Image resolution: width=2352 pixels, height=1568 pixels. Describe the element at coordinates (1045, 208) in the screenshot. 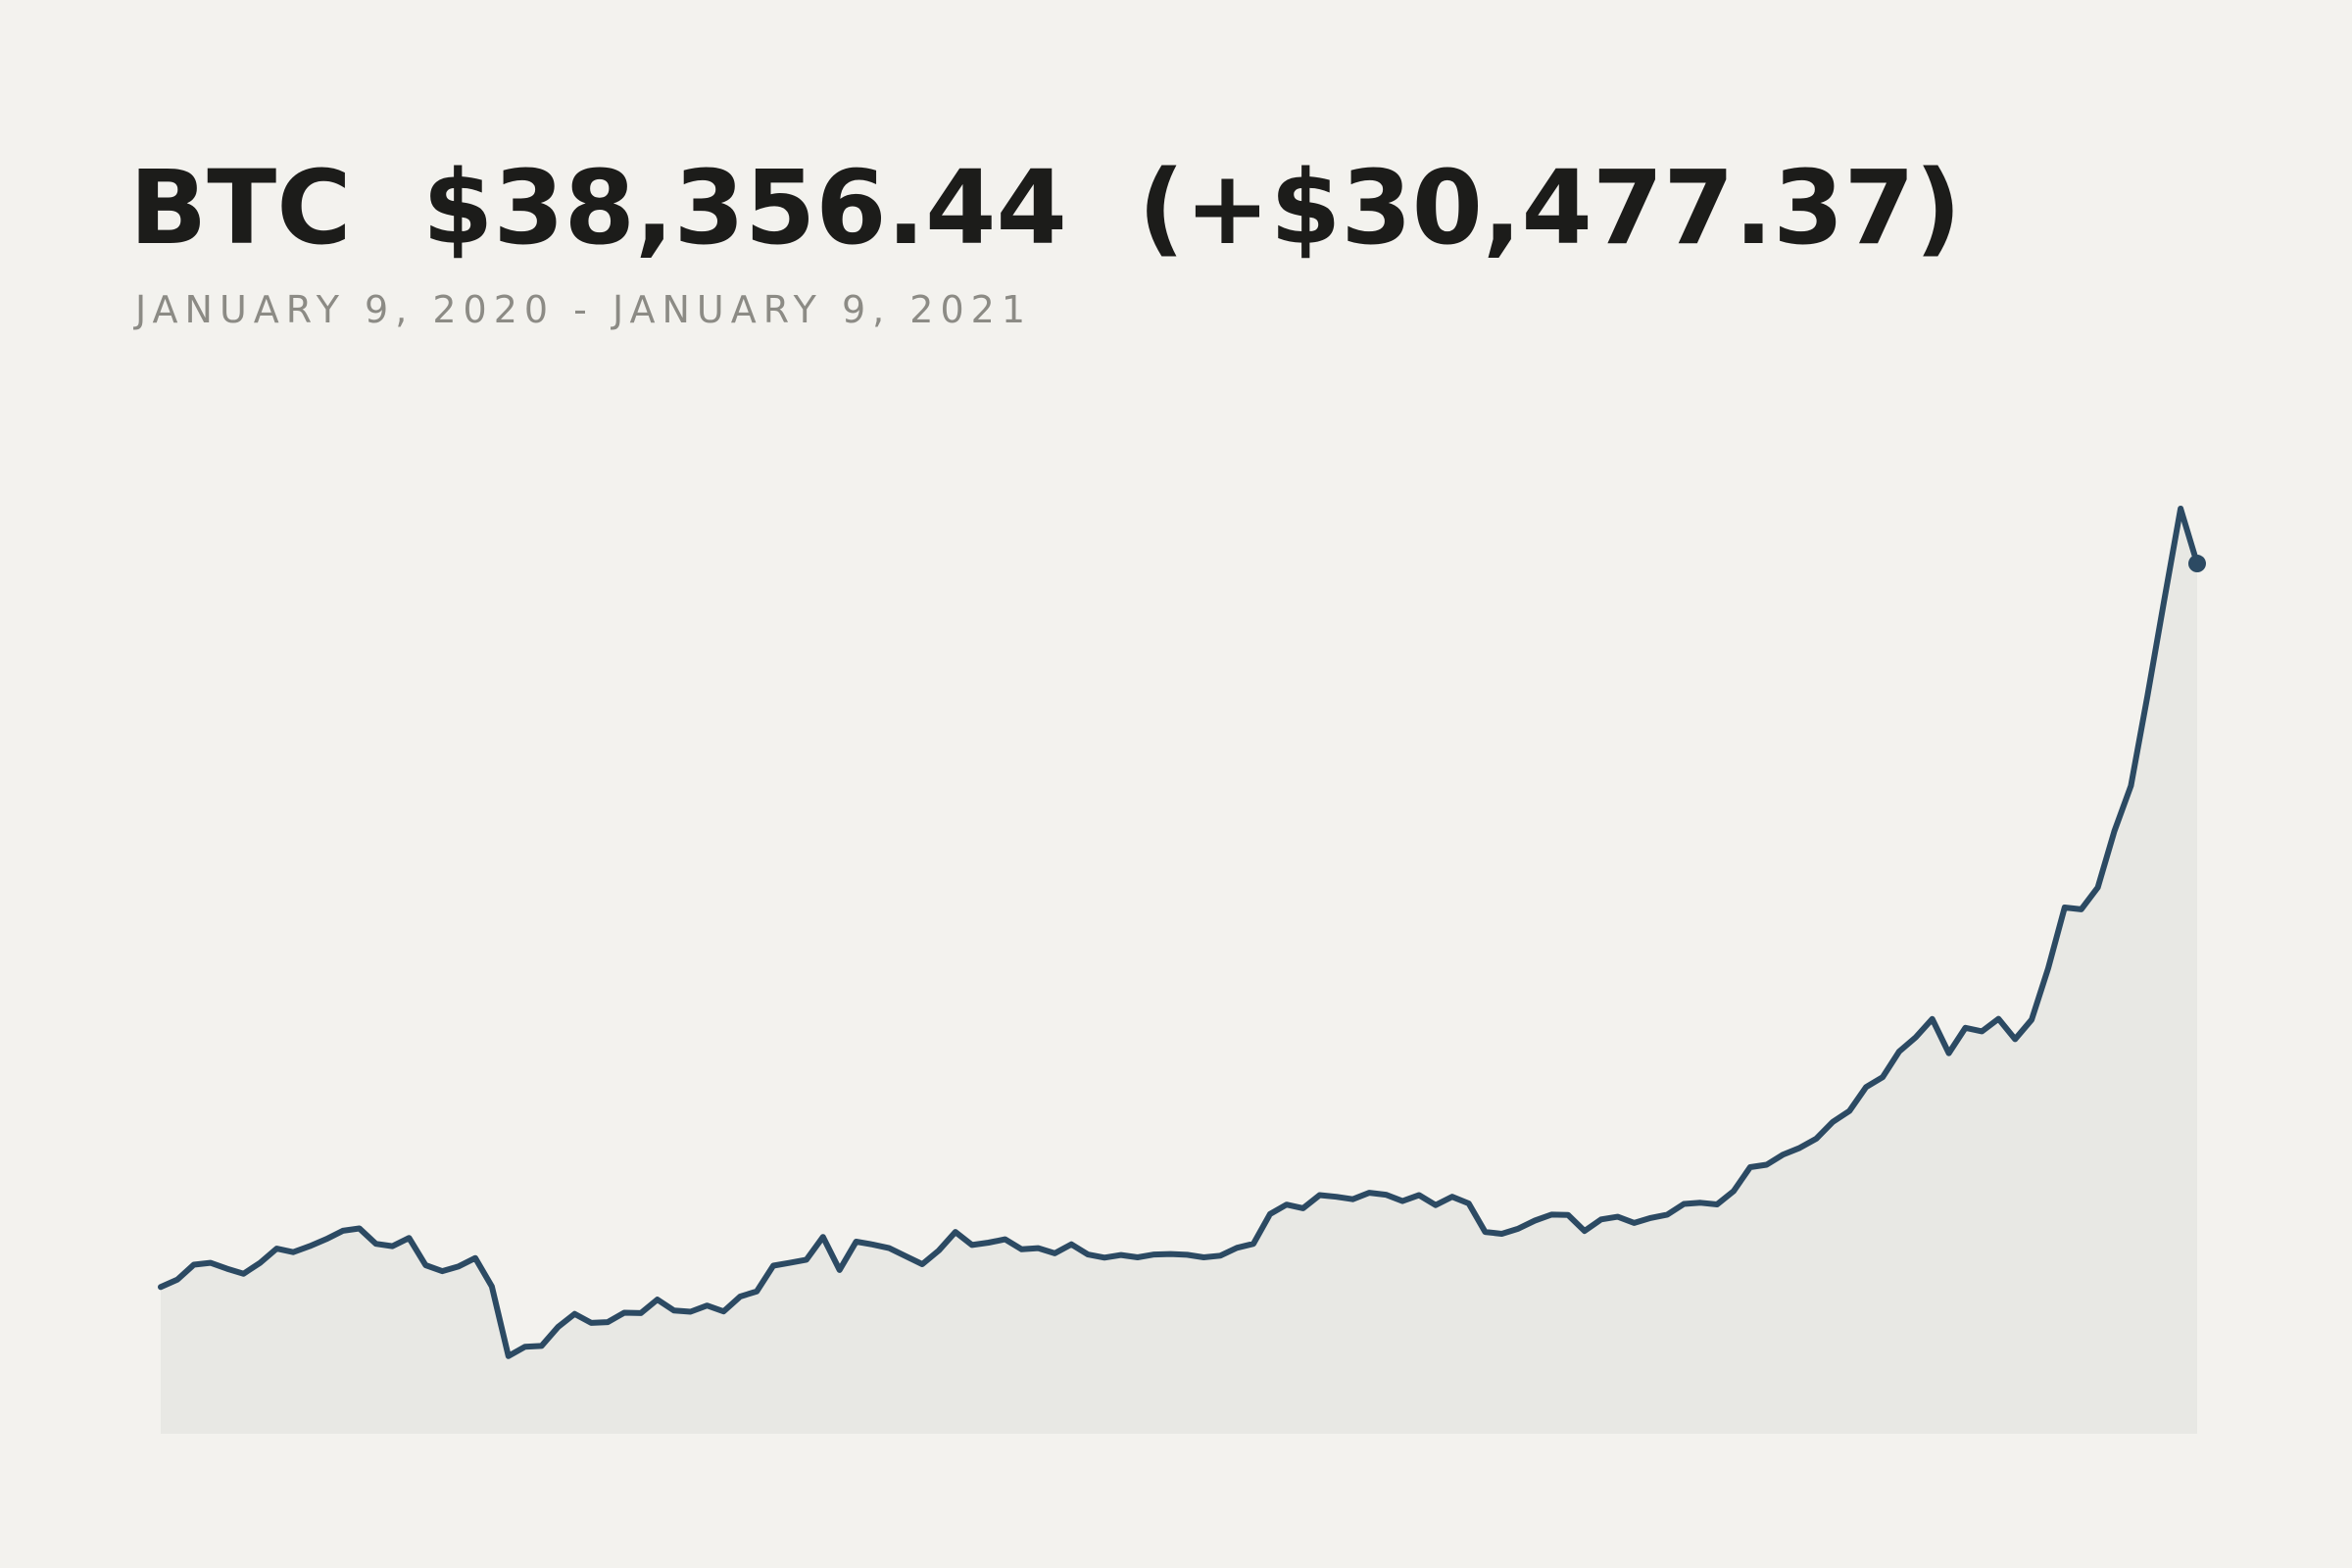

I see `chart-title: BTC $38,356.44 (+$30,477.37)` at that location.